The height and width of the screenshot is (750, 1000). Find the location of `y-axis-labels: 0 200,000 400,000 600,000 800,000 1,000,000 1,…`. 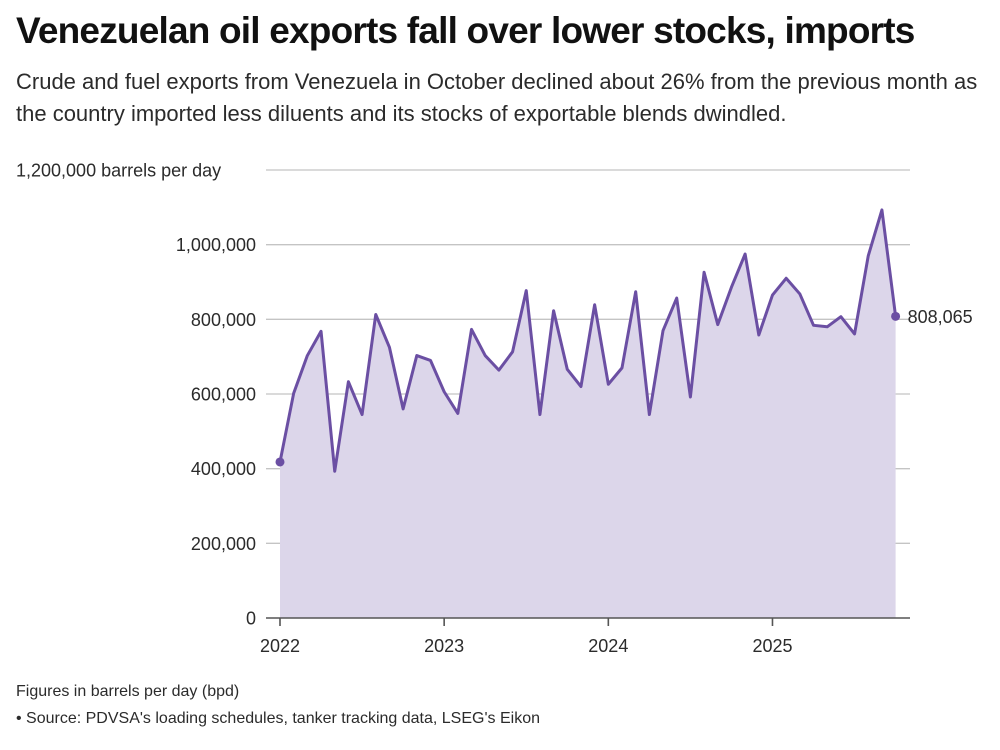

y-axis-labels: 0 200,000 400,000 600,000 800,000 1,000,000 1,… is located at coordinates (136, 395).